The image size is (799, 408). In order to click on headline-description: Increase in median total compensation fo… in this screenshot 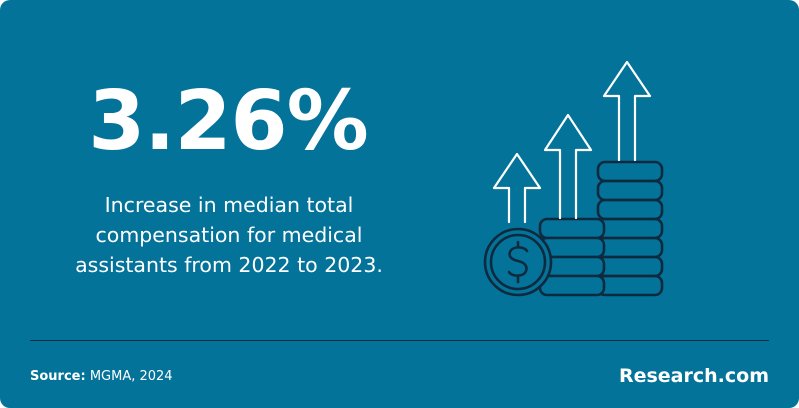, I will do `click(229, 235)`.